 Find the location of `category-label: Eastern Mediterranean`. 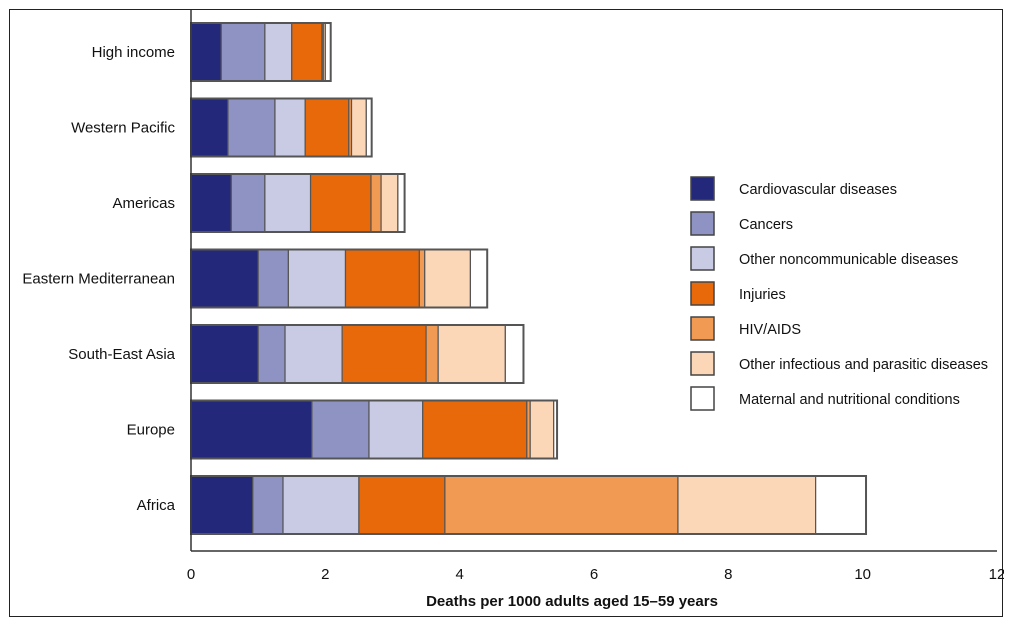

category-label: Eastern Mediterranean is located at coordinates (98, 279).